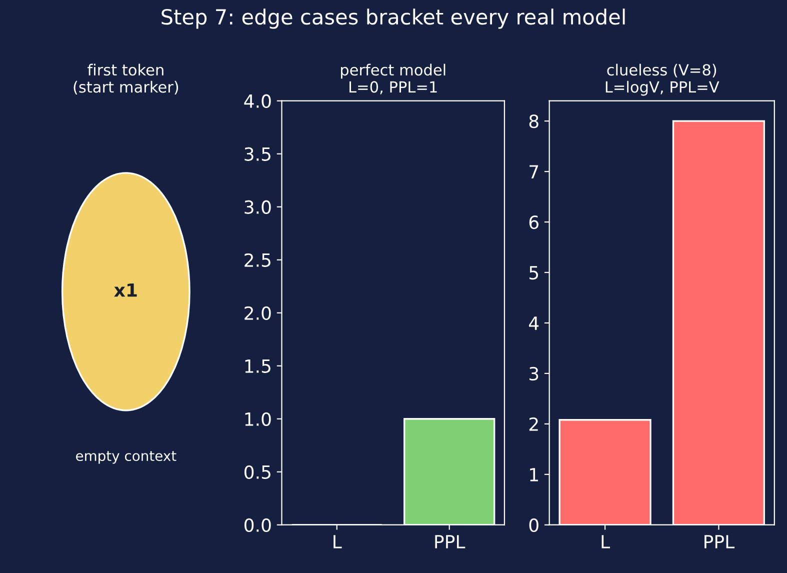  I want to click on y-tick-label: 2.5, so click(257, 260).